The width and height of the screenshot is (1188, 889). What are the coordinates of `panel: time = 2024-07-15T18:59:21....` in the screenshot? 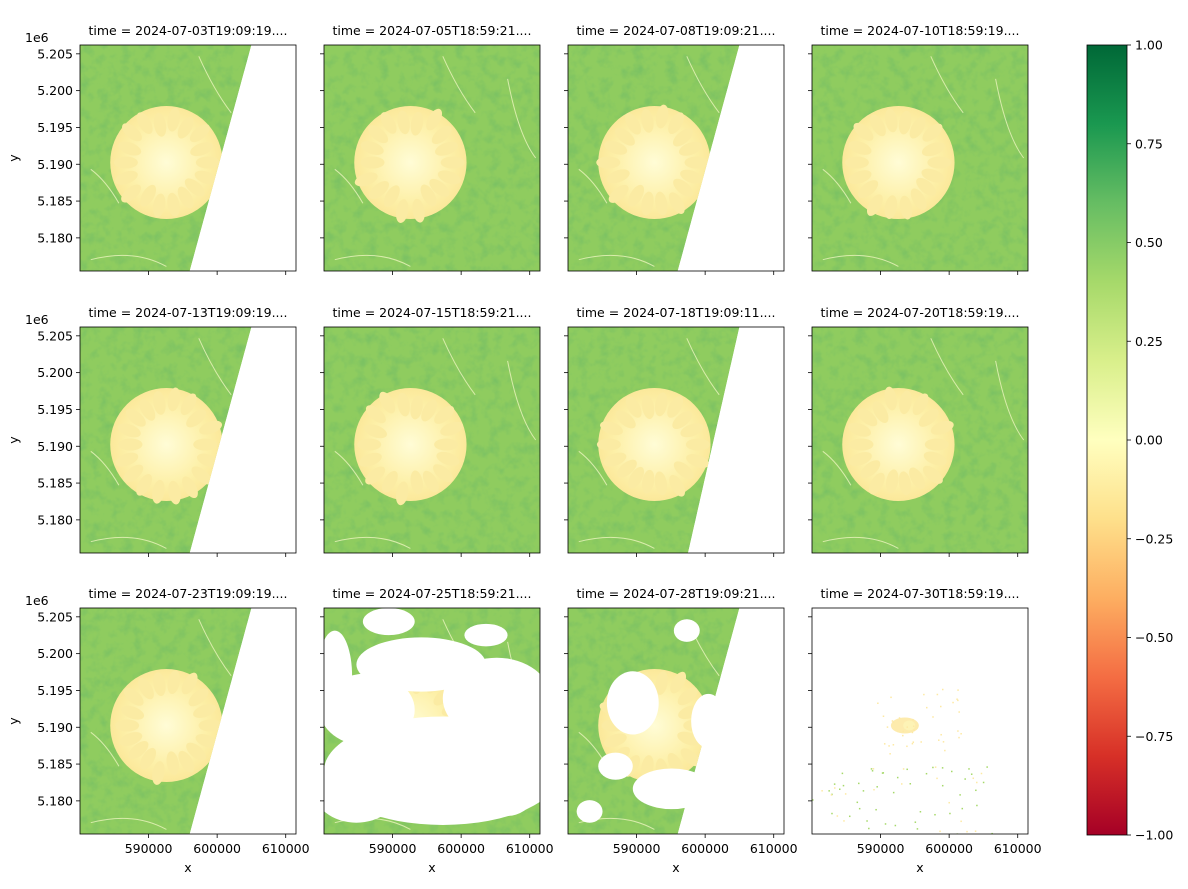 It's located at (430, 431).